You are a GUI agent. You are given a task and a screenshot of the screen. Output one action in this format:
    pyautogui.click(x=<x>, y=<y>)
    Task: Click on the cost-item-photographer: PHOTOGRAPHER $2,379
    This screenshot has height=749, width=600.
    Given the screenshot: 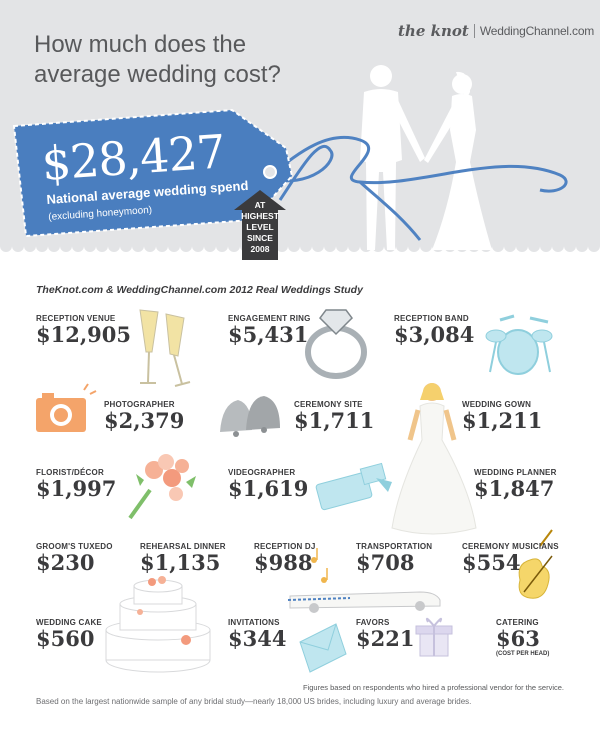 What is the action you would take?
    pyautogui.click(x=144, y=416)
    